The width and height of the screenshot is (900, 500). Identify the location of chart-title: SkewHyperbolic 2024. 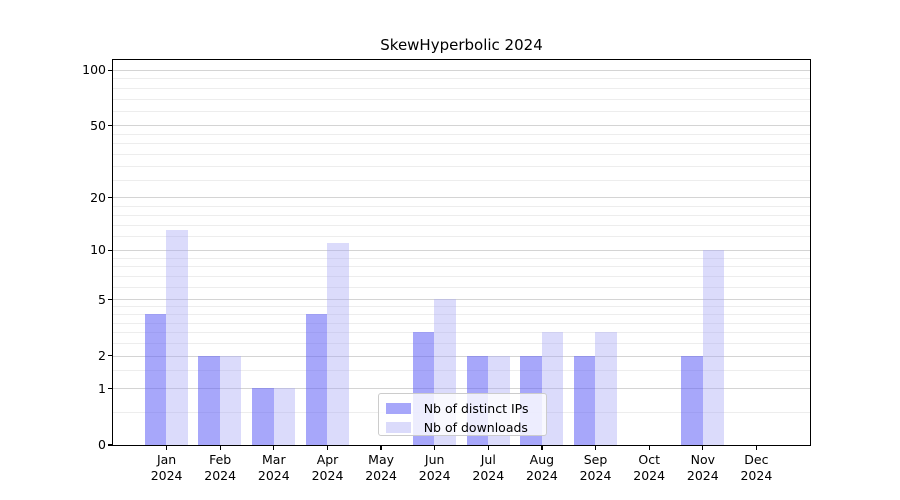
(461, 45).